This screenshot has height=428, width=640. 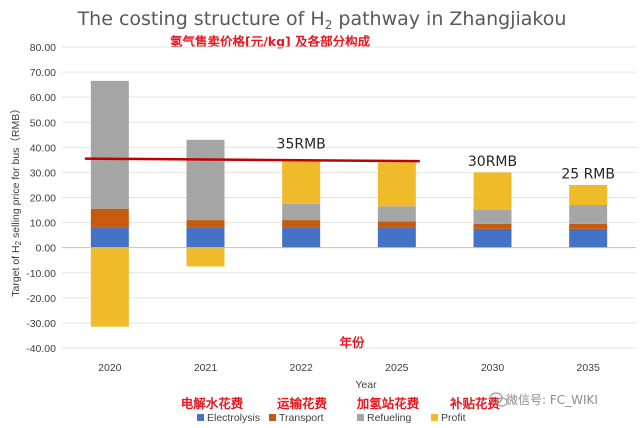 I want to click on price-annotation: 30RMB, so click(x=492, y=162).